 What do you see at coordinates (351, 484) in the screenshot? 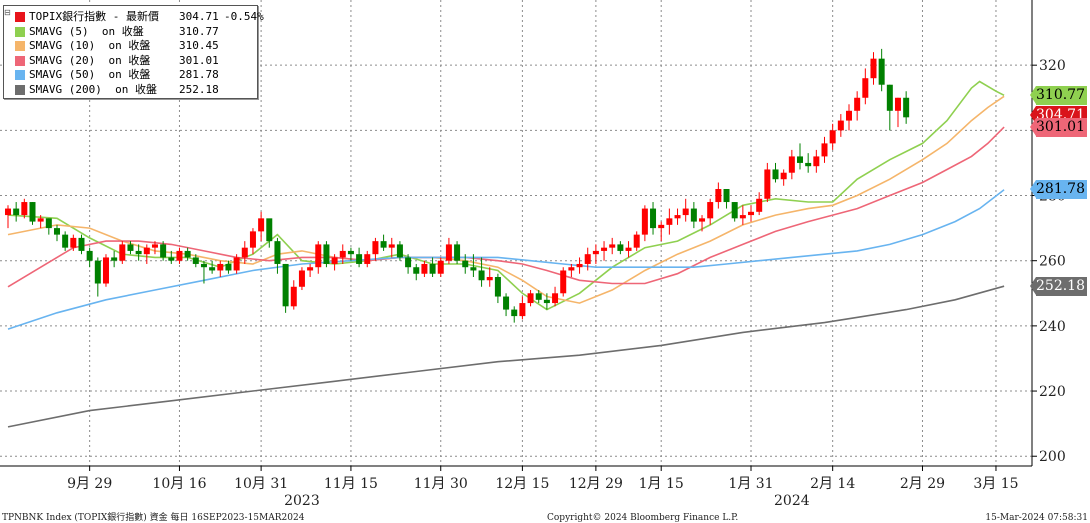
I see `x-tick-label: 11月 15` at bounding box center [351, 484].